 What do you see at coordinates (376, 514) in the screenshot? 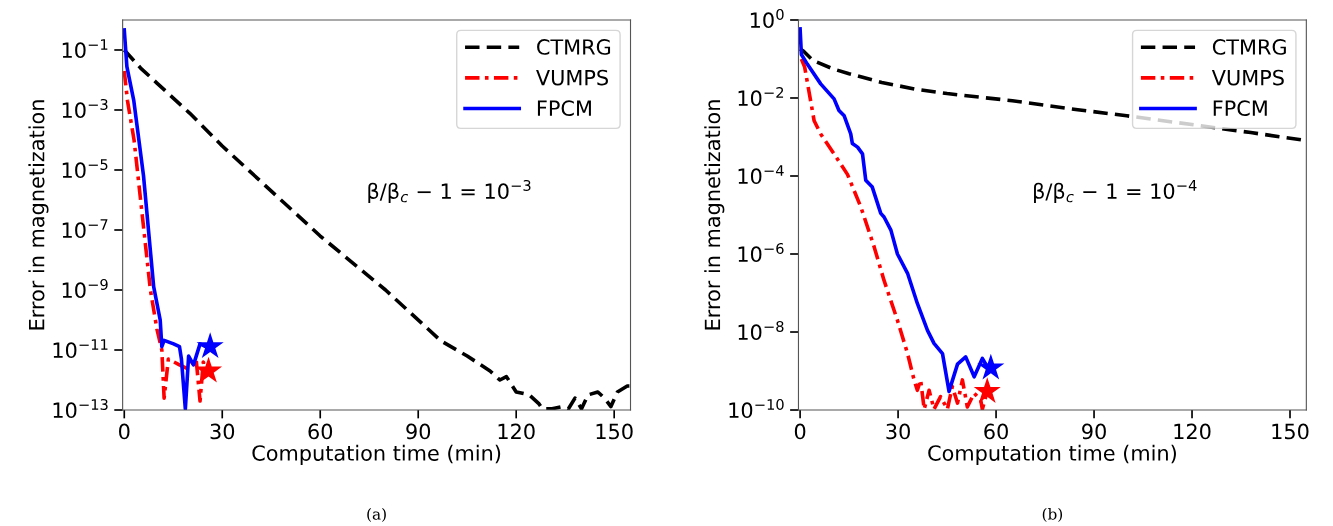
I see `text: (a)` at bounding box center [376, 514].